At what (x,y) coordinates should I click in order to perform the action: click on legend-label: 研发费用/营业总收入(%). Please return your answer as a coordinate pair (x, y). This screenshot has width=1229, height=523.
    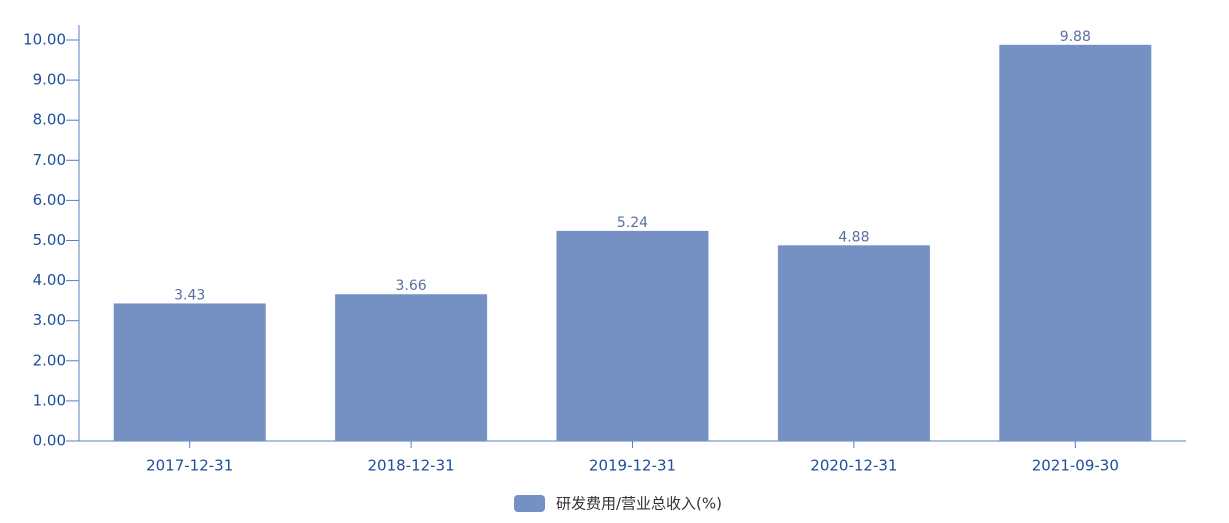
    Looking at the image, I should click on (639, 504).